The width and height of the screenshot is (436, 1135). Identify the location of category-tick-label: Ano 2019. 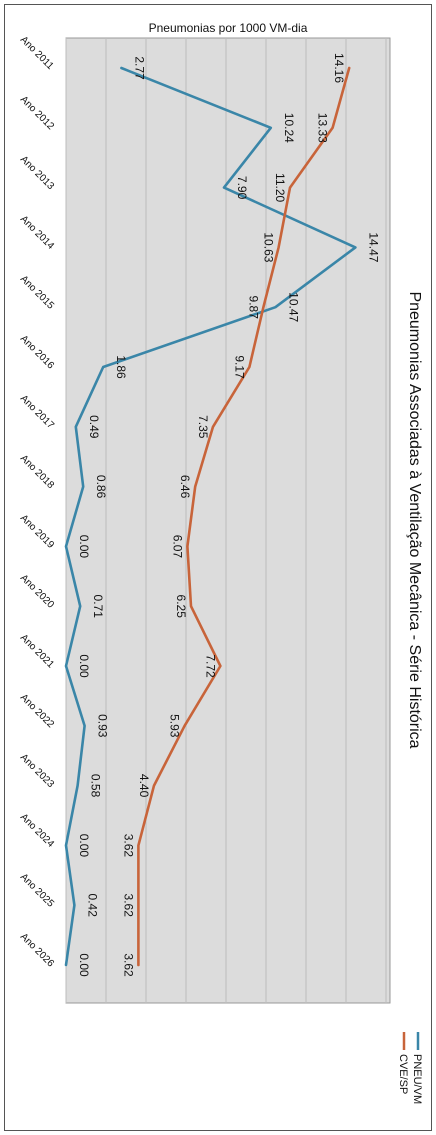
(37, 532).